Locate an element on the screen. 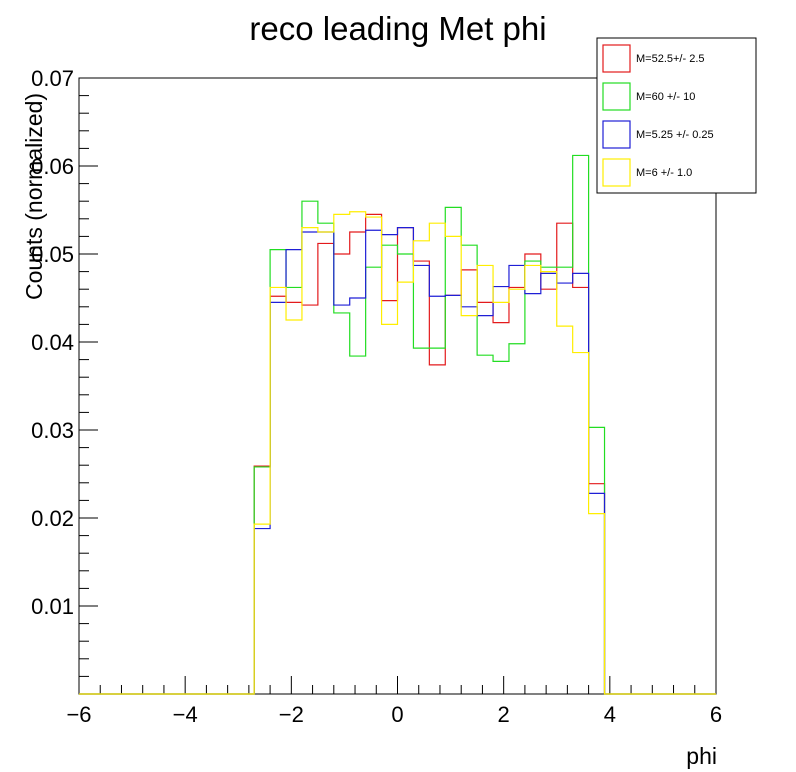 The height and width of the screenshot is (772, 796). legend-label: M=60 +/- 10 is located at coordinates (665, 97).